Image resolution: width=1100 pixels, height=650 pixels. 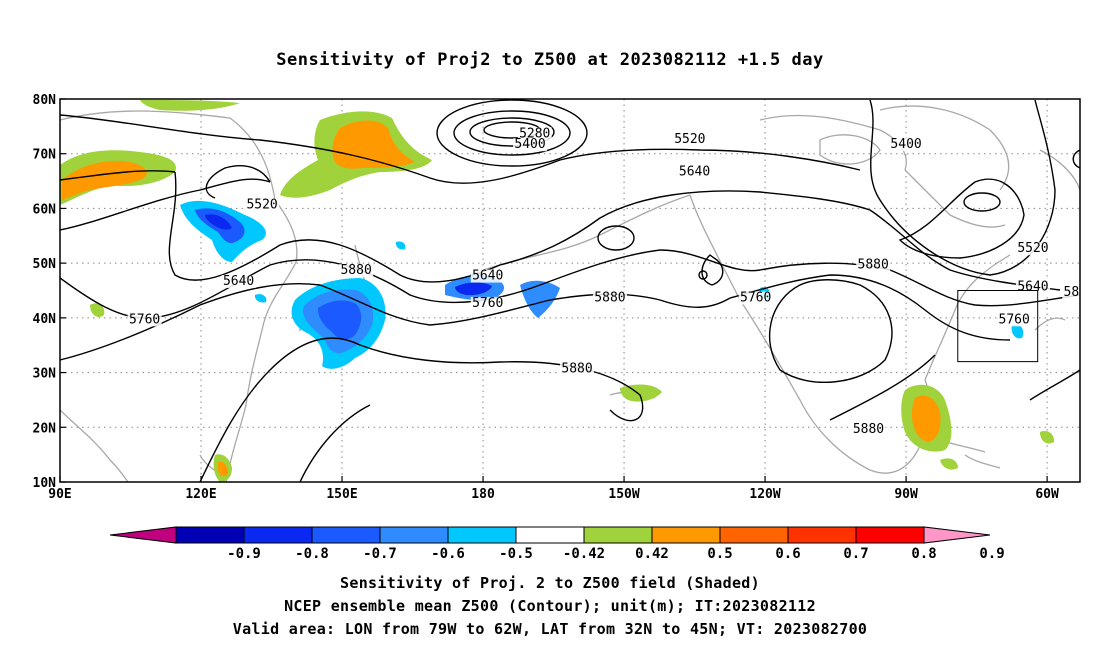 I want to click on colorbar-label: 0.6, so click(x=787, y=554).